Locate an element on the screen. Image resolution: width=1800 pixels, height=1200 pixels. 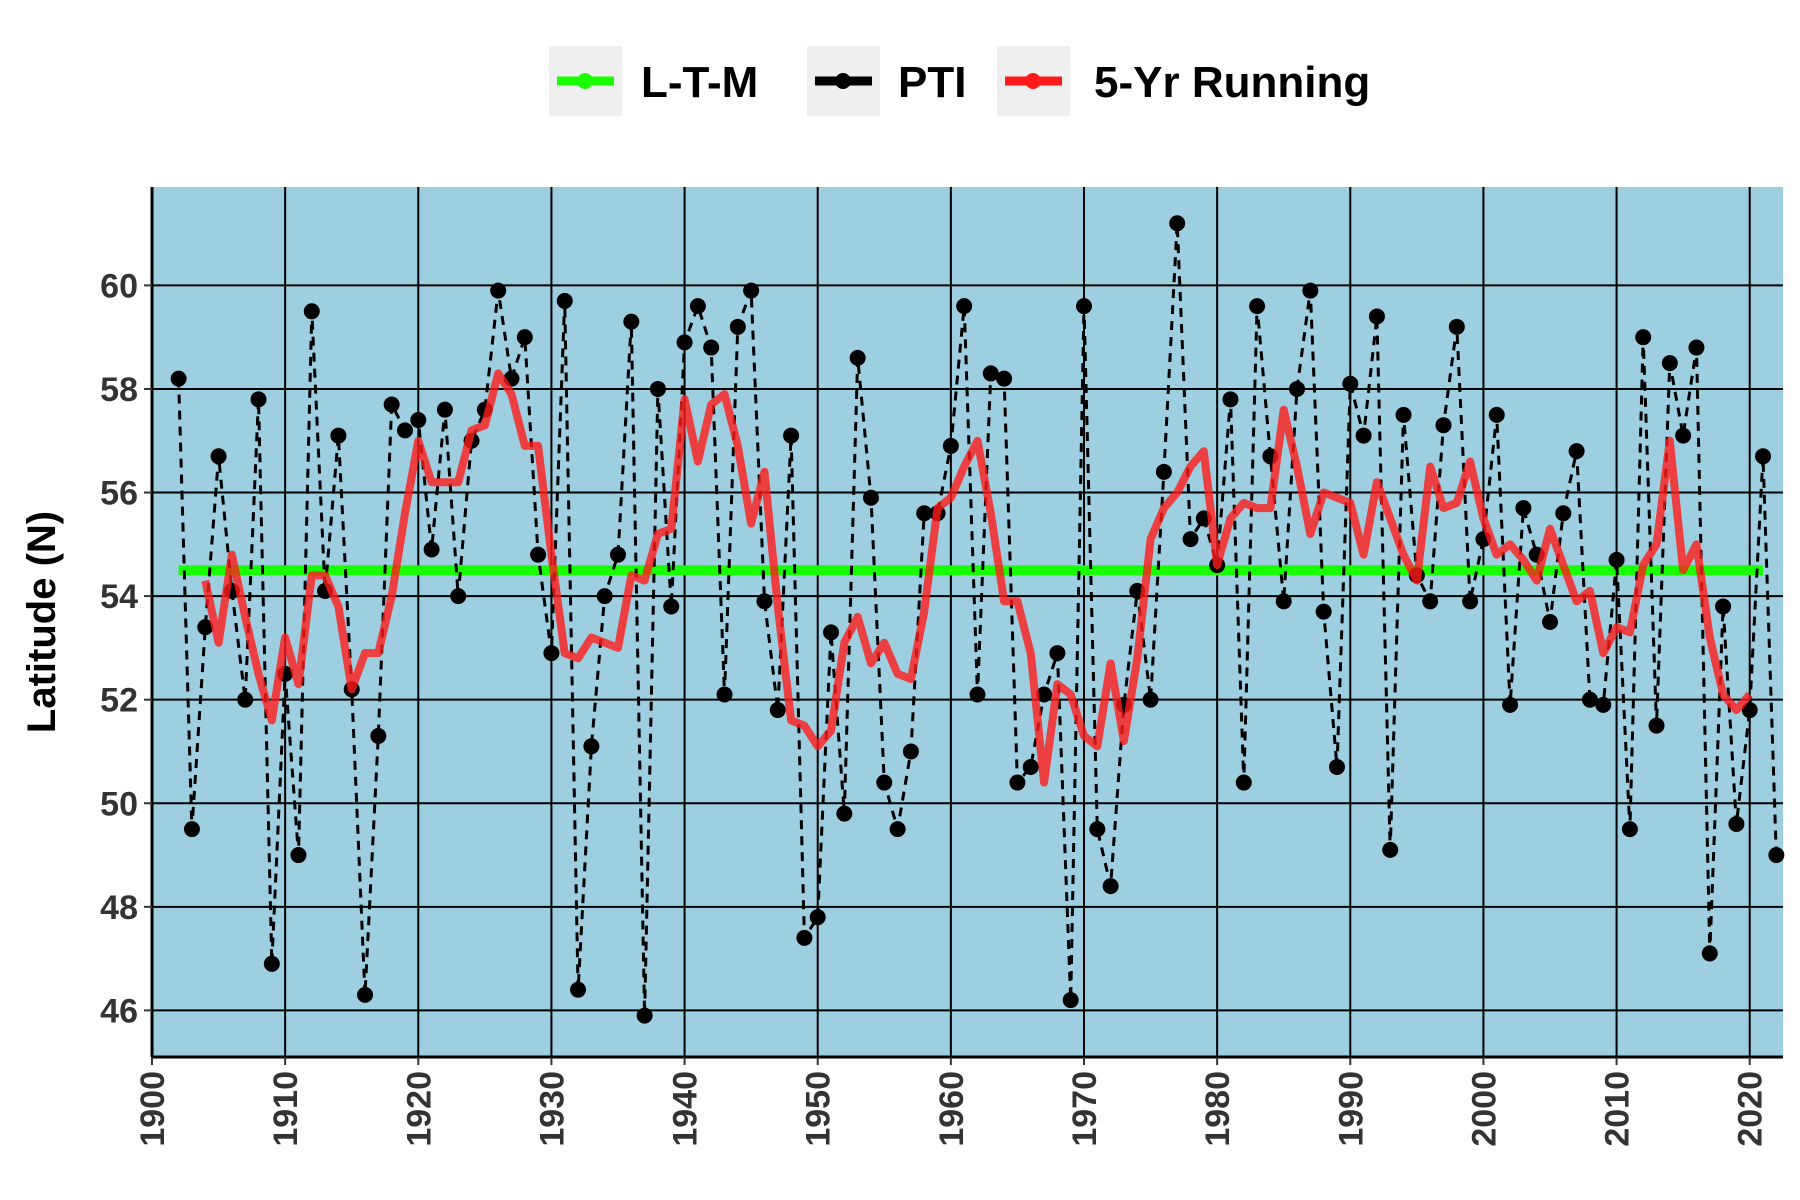
pti-point-2015 is located at coordinates (1683, 435).